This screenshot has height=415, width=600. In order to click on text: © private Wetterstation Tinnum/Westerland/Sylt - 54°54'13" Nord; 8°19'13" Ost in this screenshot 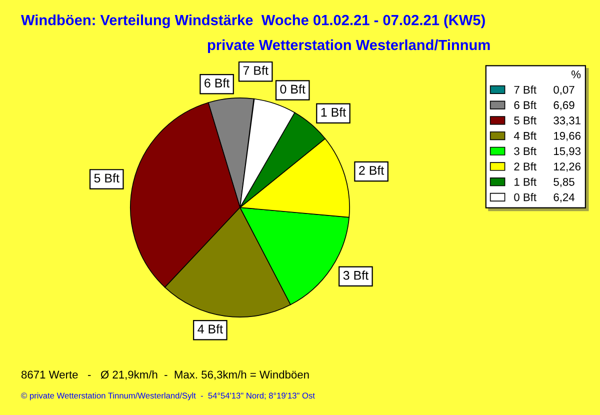, I will do `click(168, 396)`.